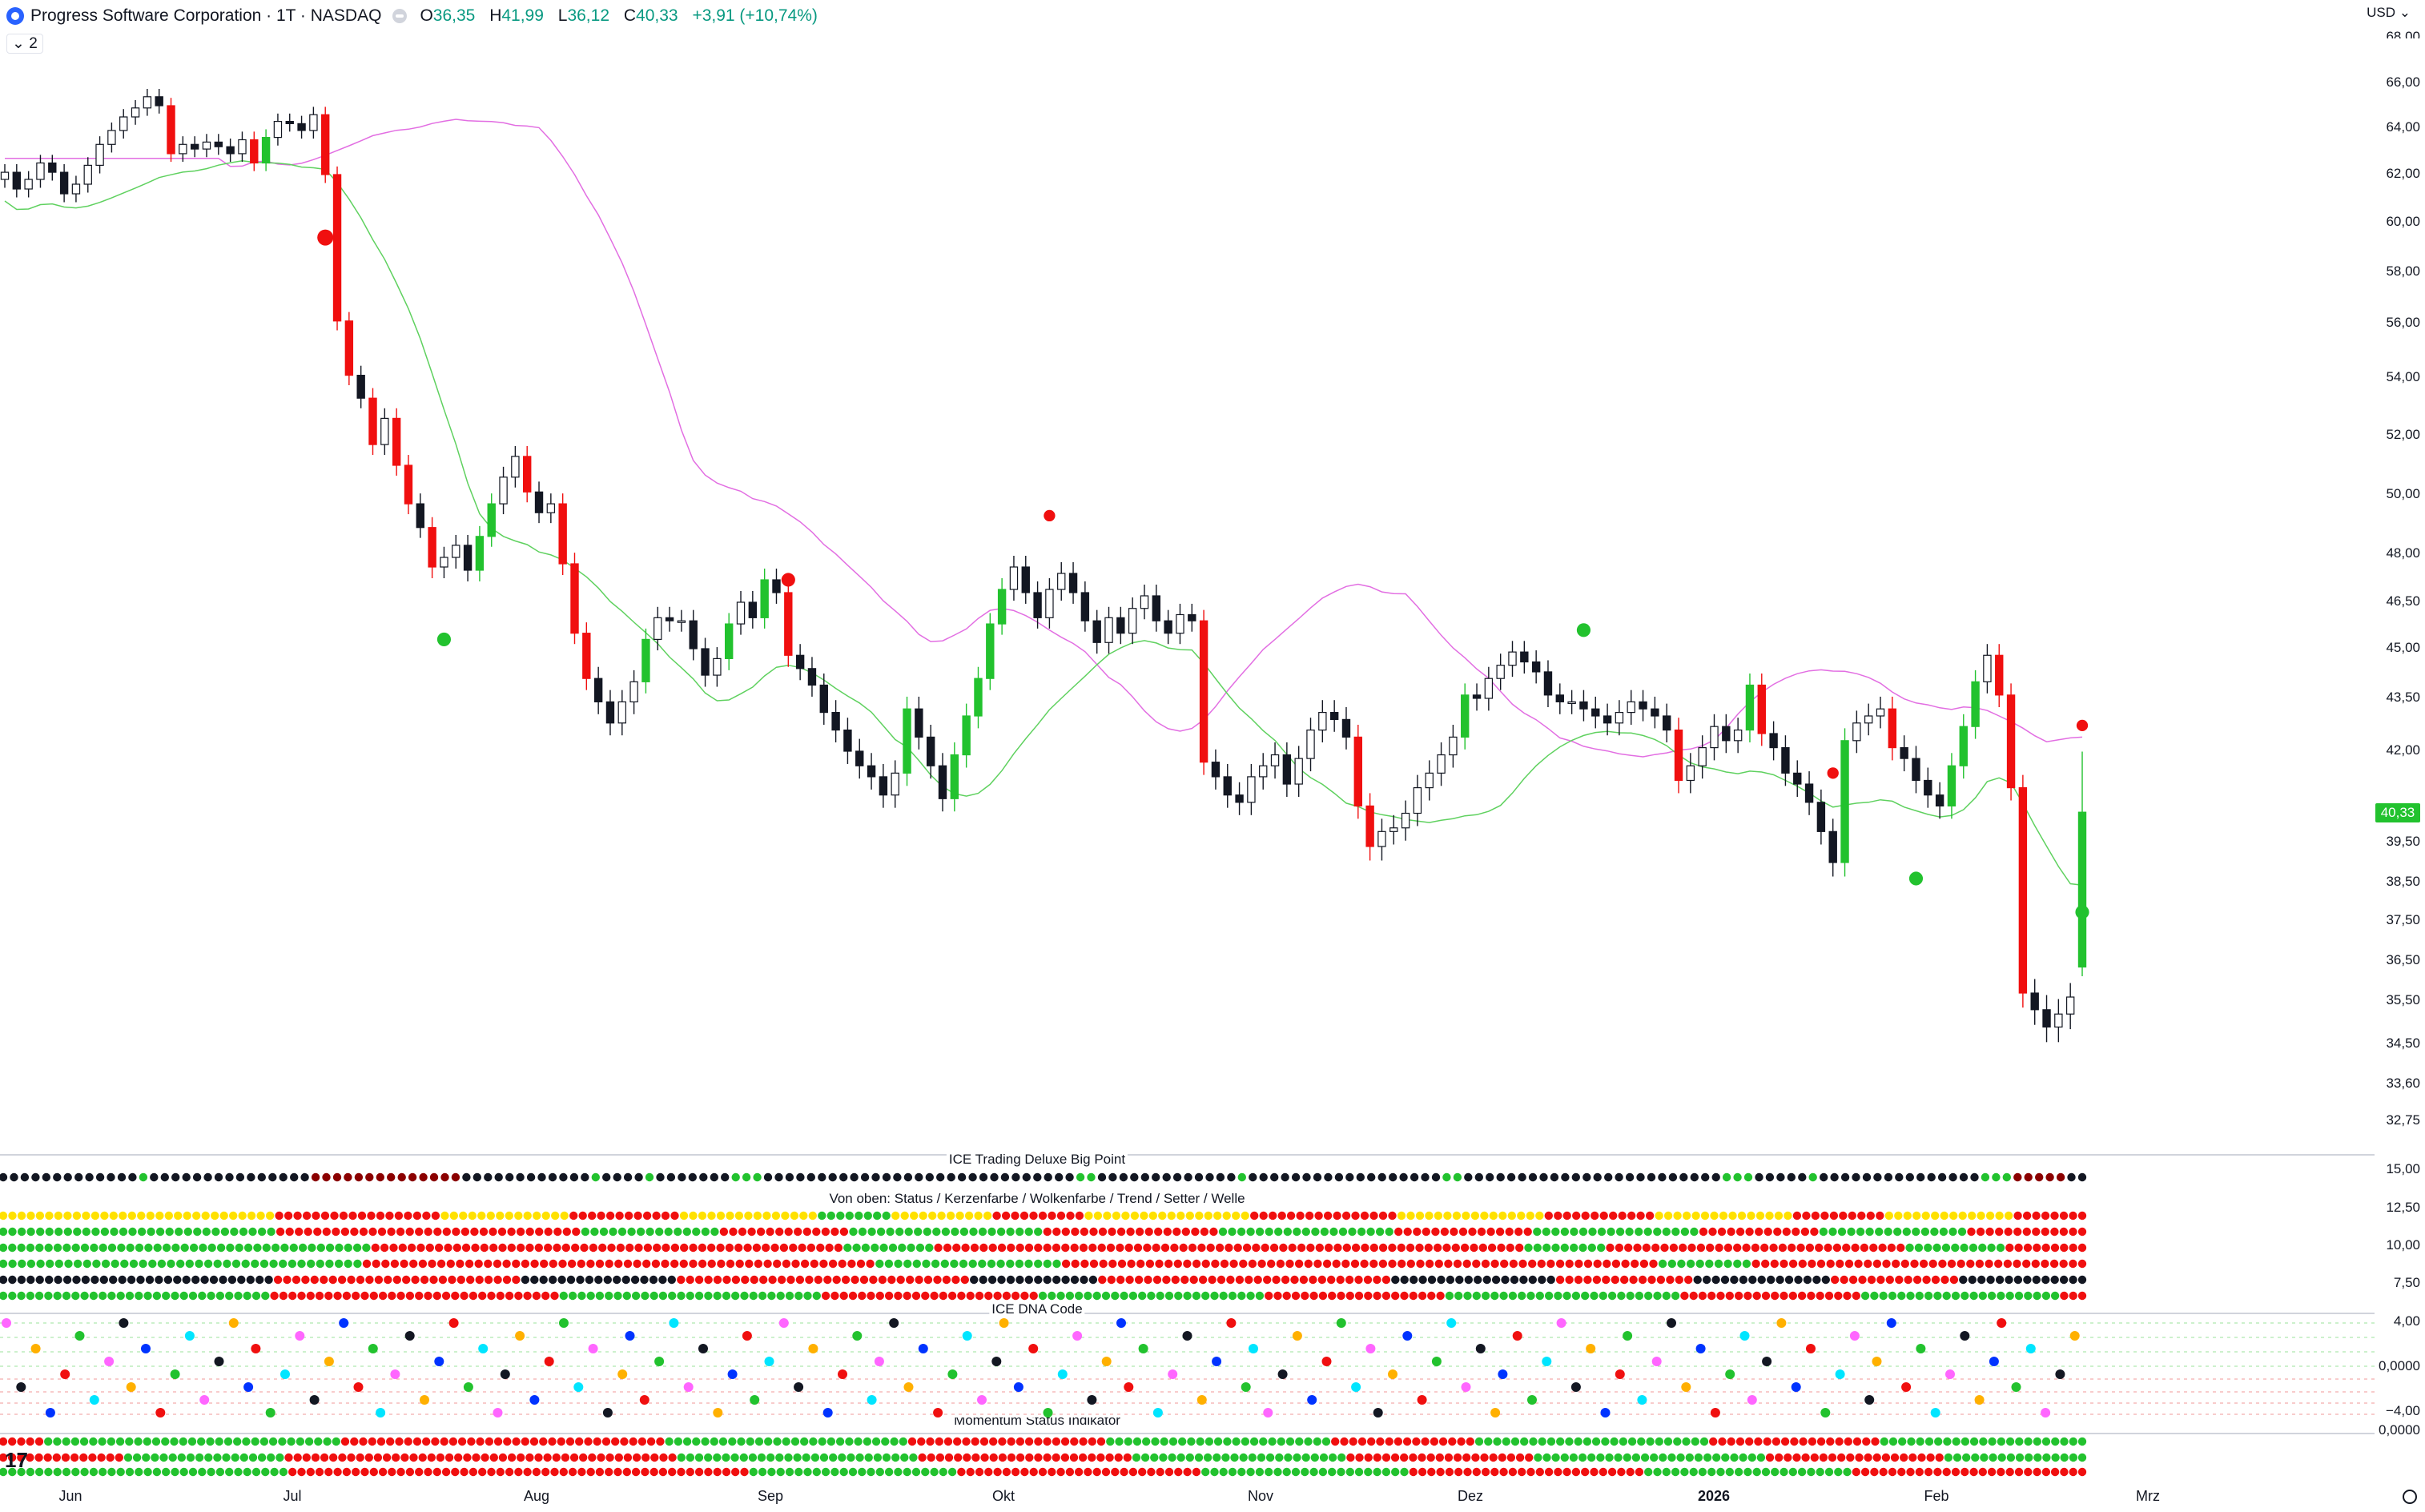 The height and width of the screenshot is (1512, 2425). What do you see at coordinates (2410, 1497) in the screenshot?
I see `settings-icon` at bounding box center [2410, 1497].